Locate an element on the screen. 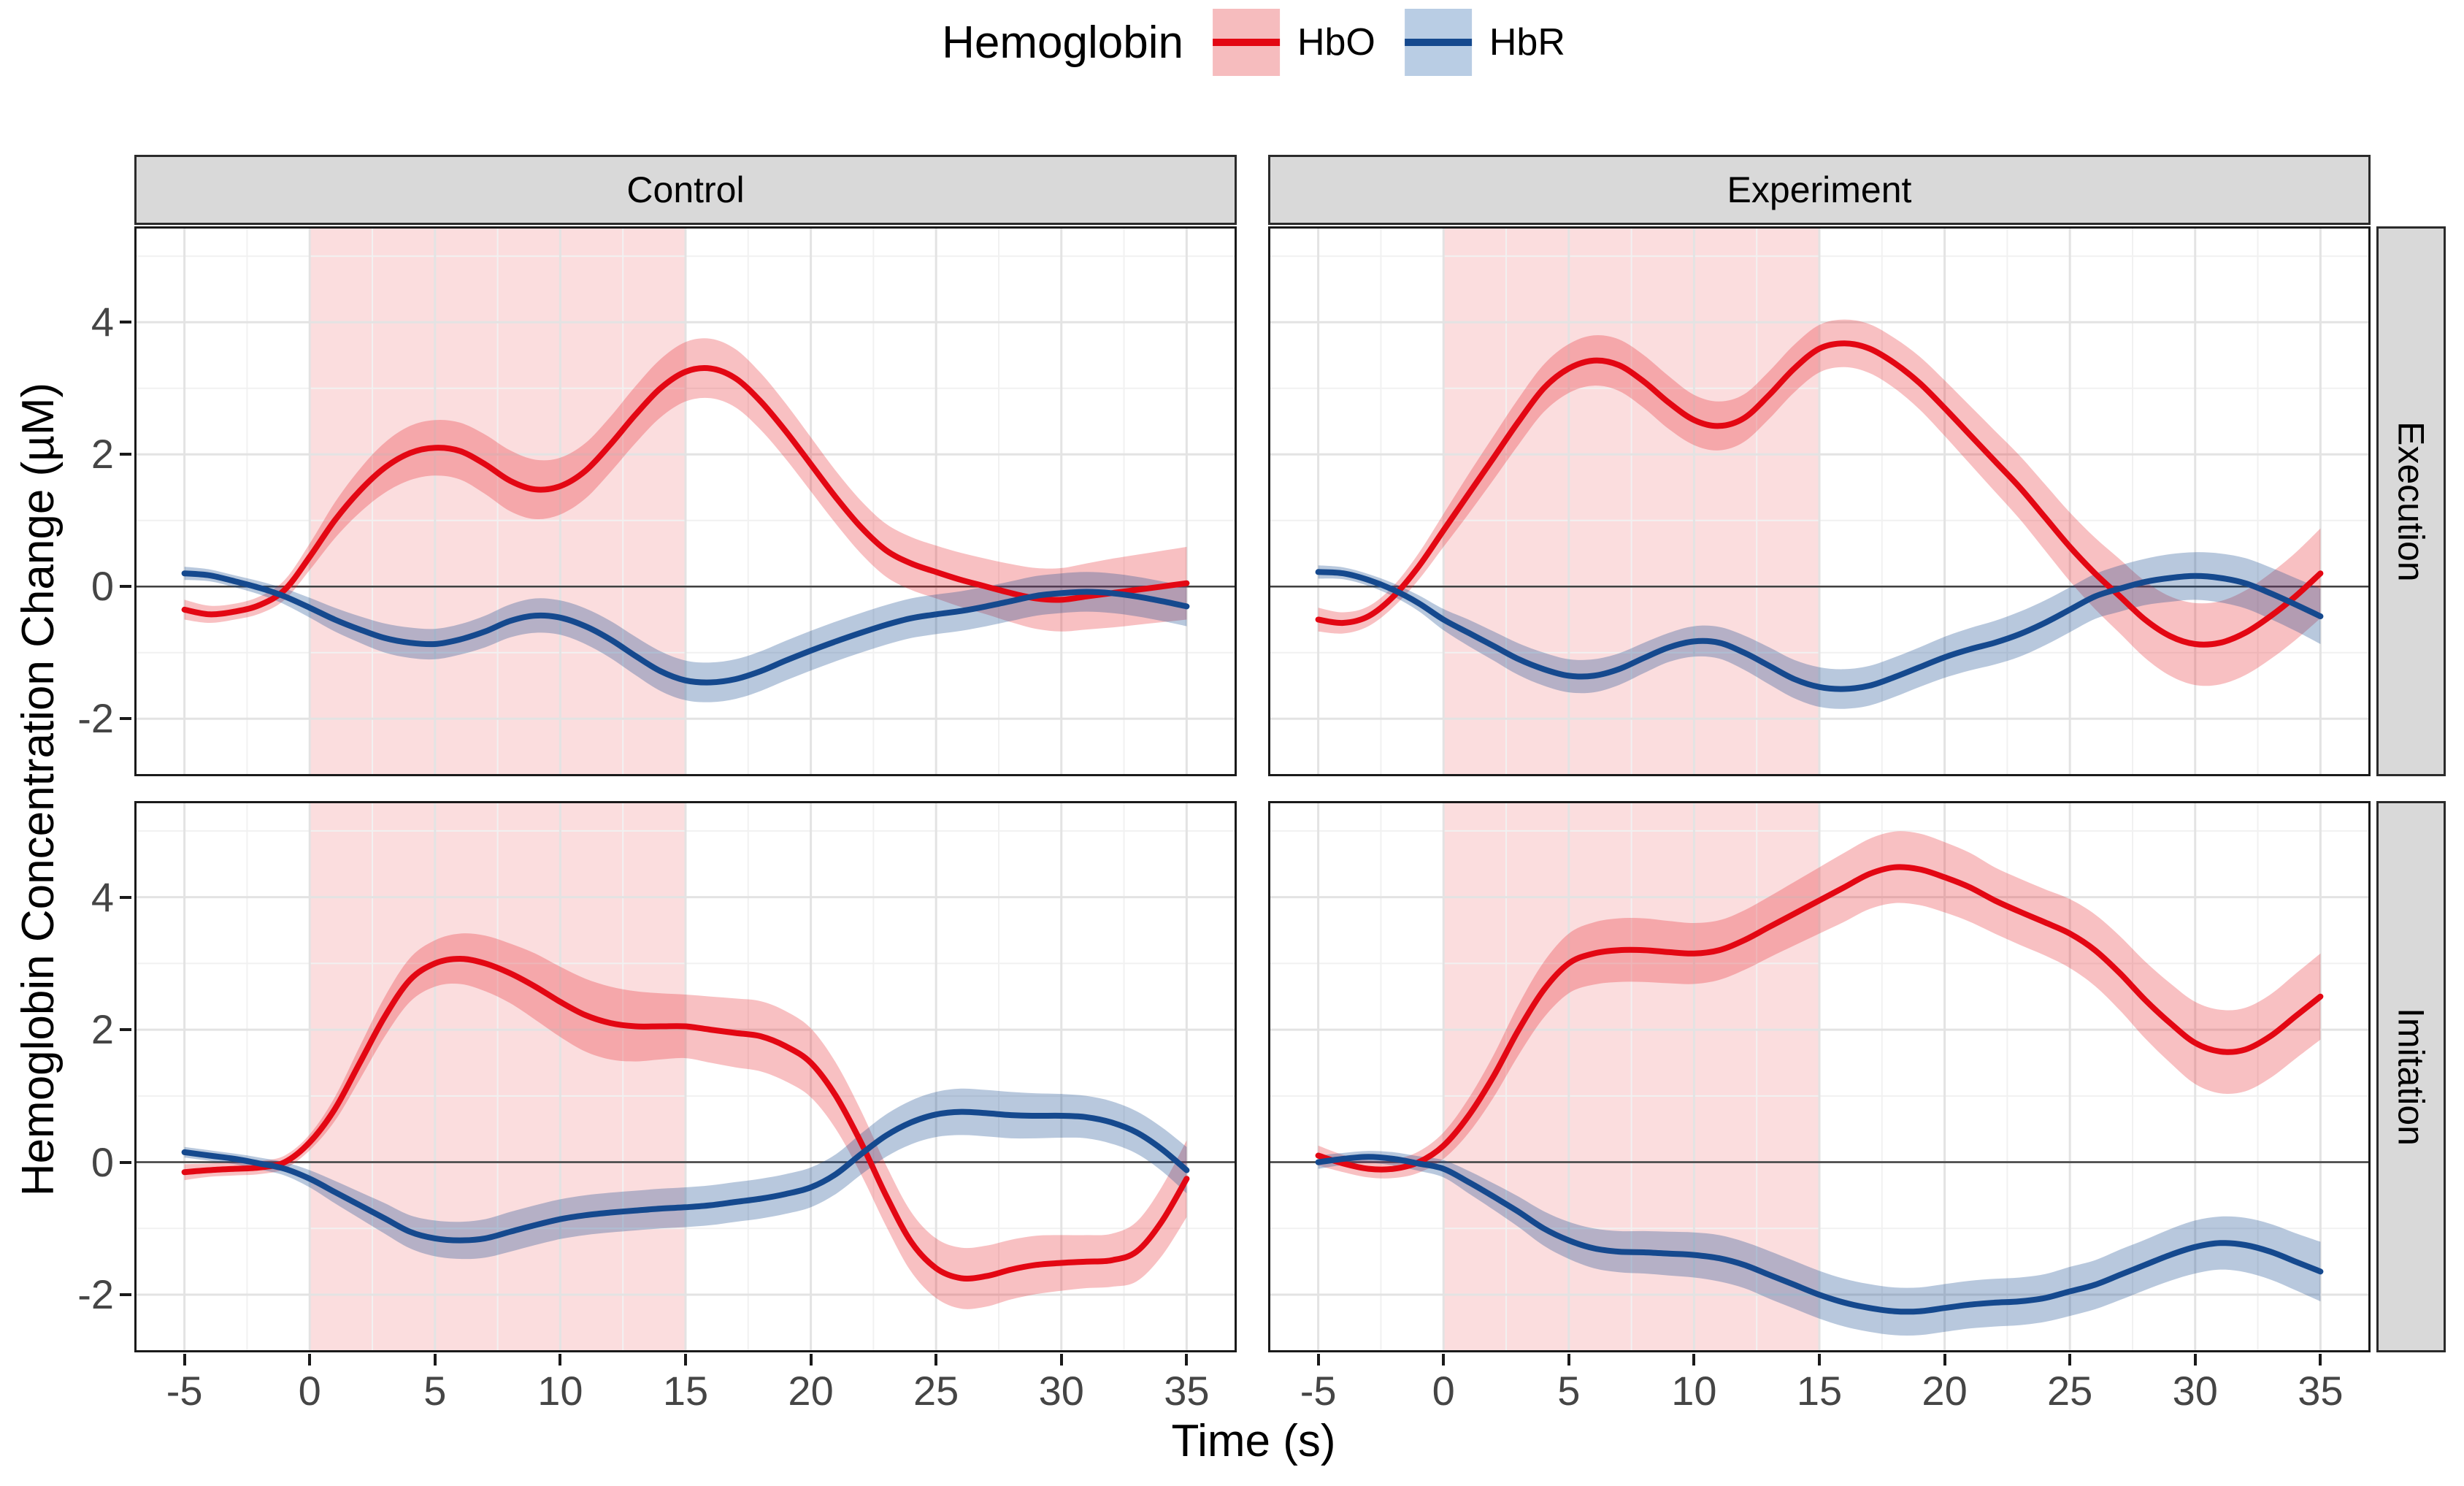  legend-title: Hemoglobin is located at coordinates (1062, 42).